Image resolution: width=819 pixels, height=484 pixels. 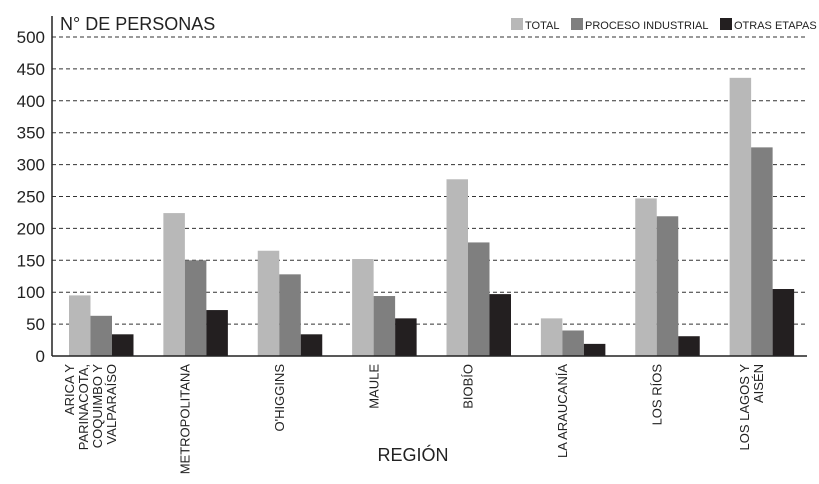 What do you see at coordinates (137, 24) in the screenshot?
I see `y-axis-title: N° DE PERSONAS` at bounding box center [137, 24].